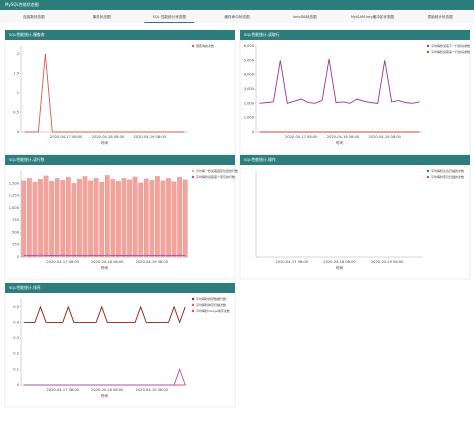 This screenshot has height=421, width=474. What do you see at coordinates (27, 34) in the screenshot?
I see `panel-title: SQL性能统计-慢查询` at bounding box center [27, 34].